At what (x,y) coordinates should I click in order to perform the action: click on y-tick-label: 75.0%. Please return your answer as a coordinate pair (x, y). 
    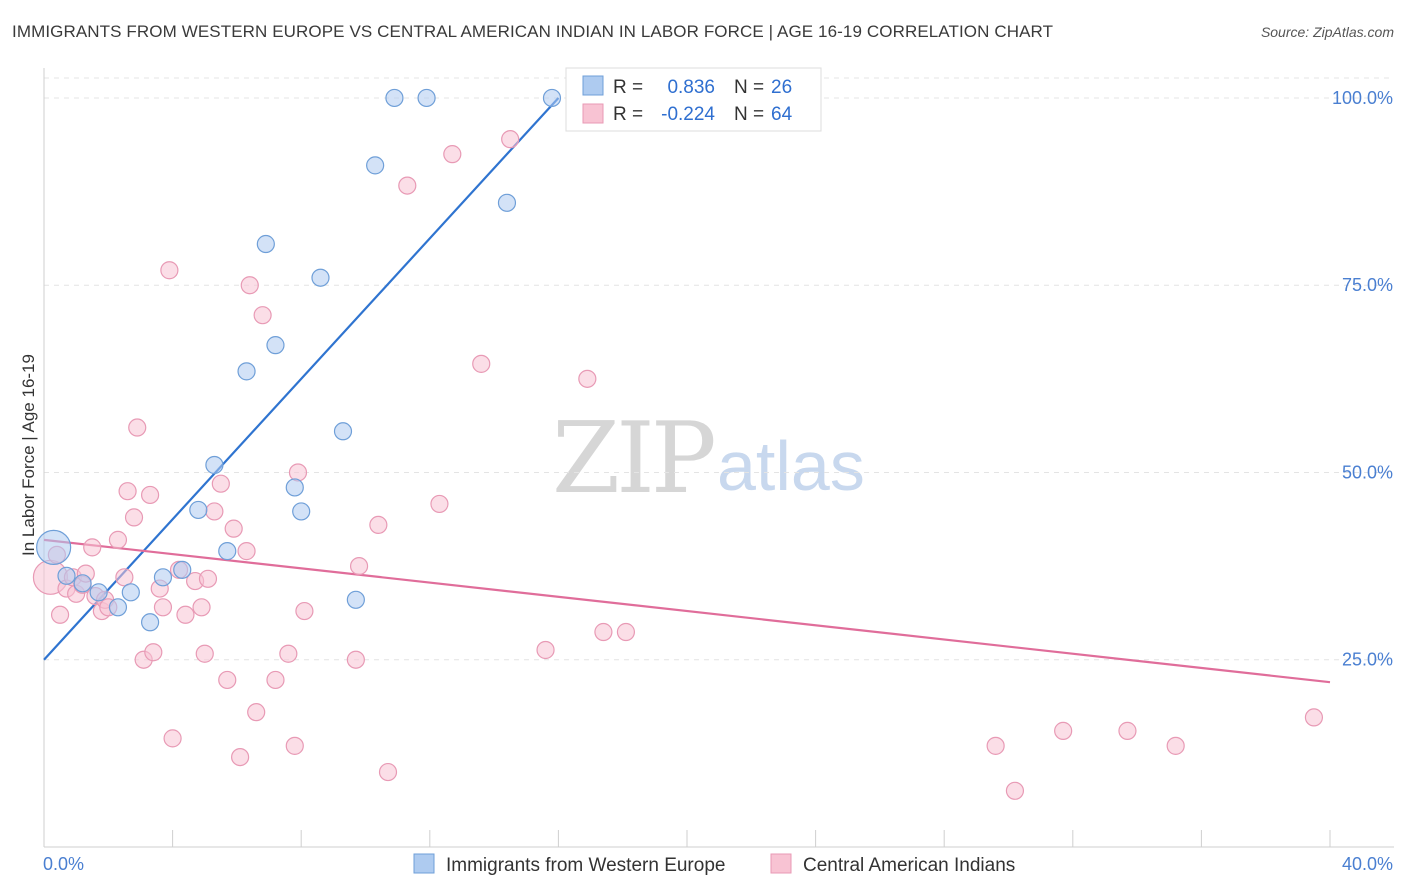
    Looking at the image, I should click on (1367, 285).